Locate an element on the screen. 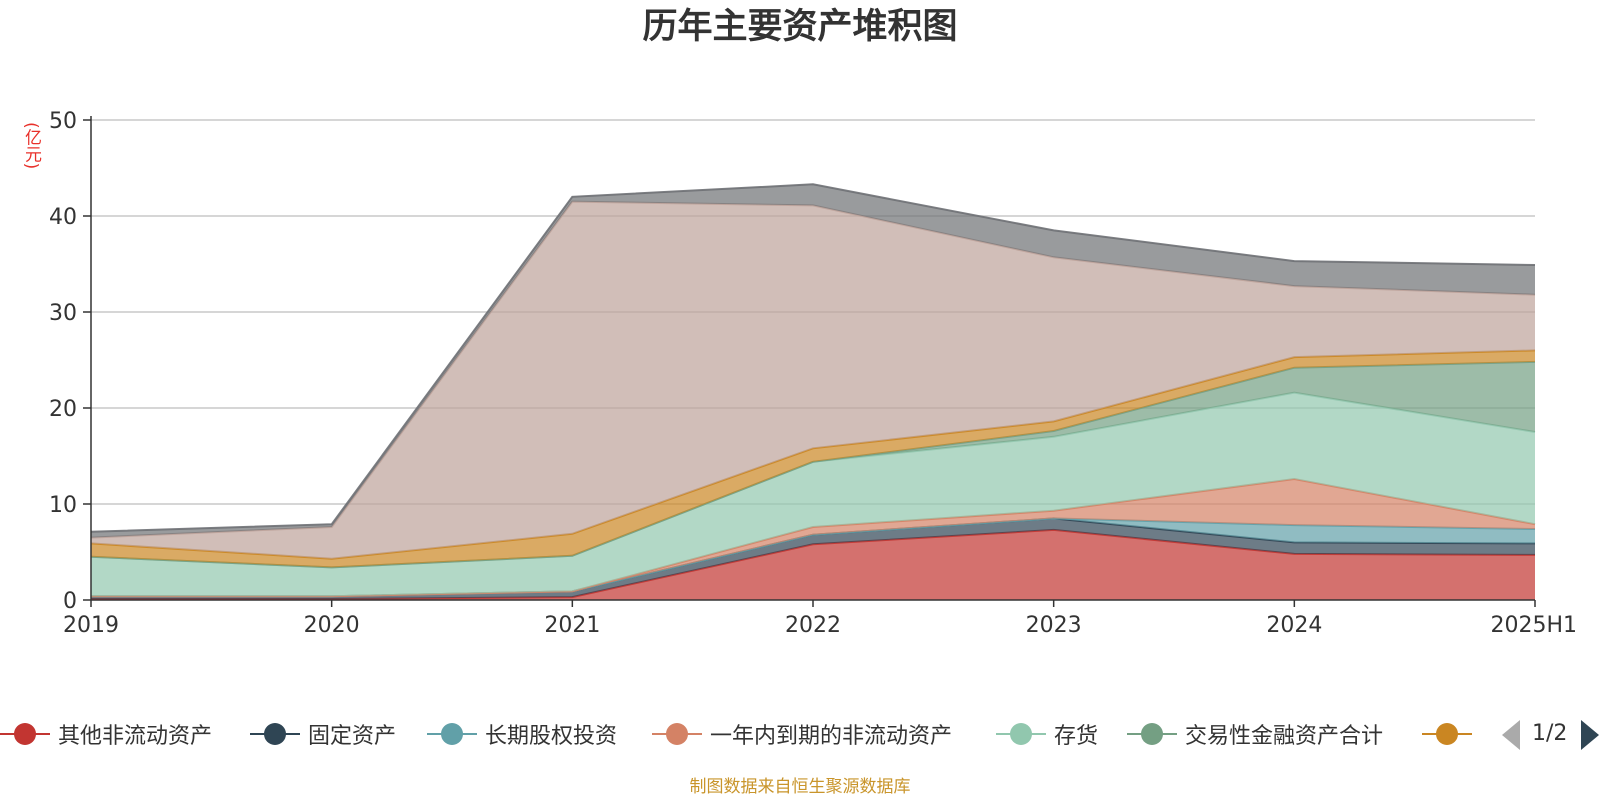  x-tick-label: 2024 is located at coordinates (1294, 625).